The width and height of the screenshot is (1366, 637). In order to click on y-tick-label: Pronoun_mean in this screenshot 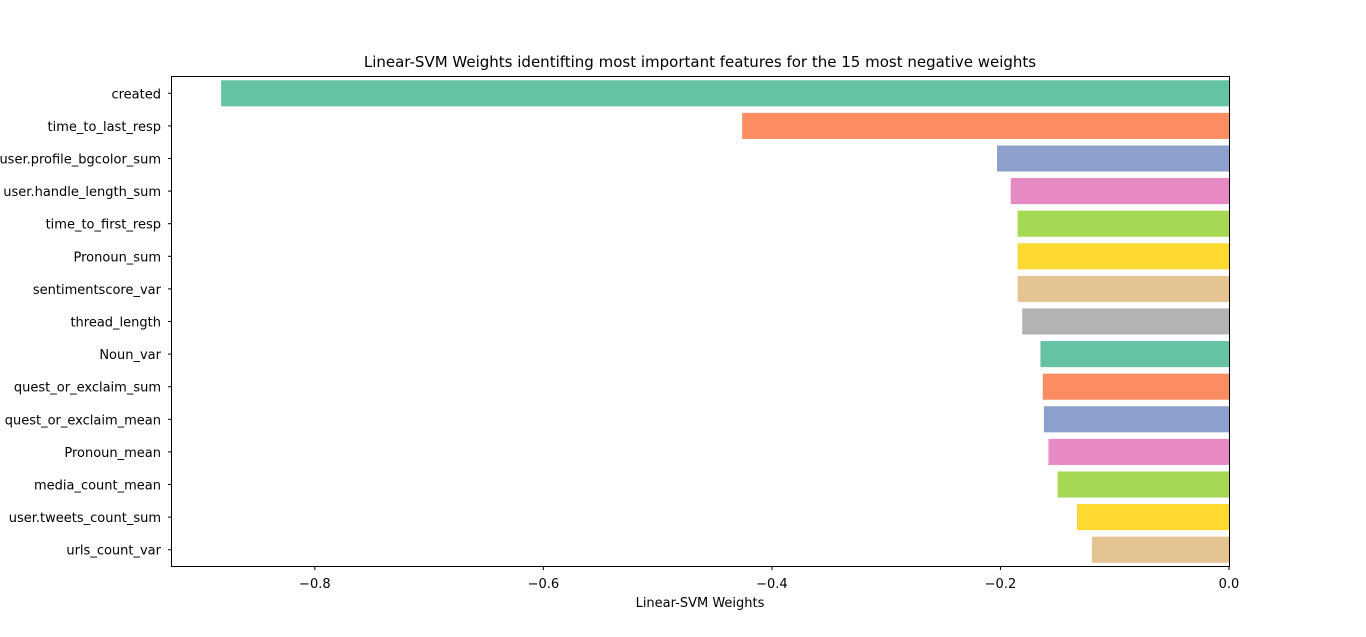, I will do `click(112, 453)`.